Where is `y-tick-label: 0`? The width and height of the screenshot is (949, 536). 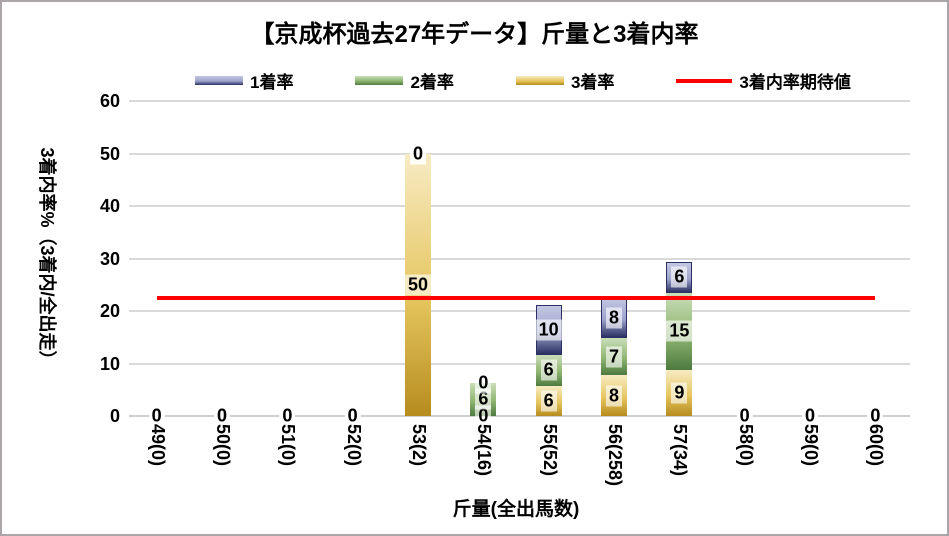 y-tick-label: 0 is located at coordinates (114, 416).